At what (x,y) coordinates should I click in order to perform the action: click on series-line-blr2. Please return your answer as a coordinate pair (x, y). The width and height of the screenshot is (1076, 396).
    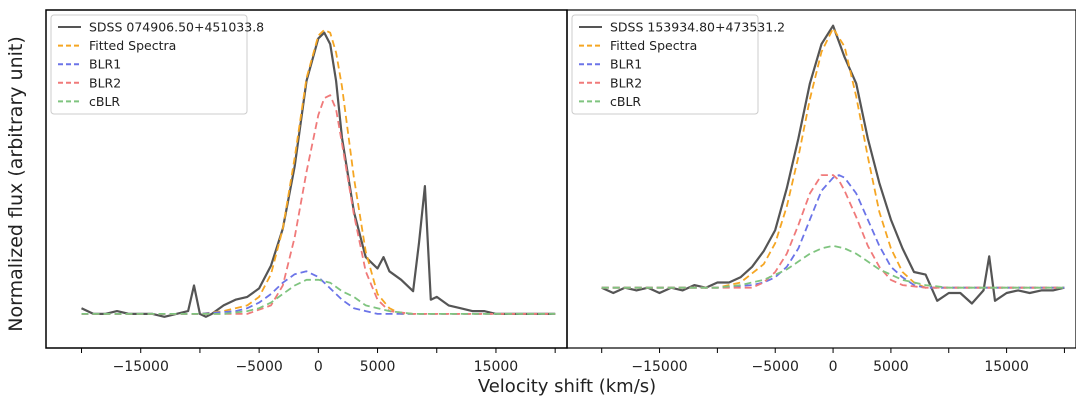
    Looking at the image, I should click on (833, 231).